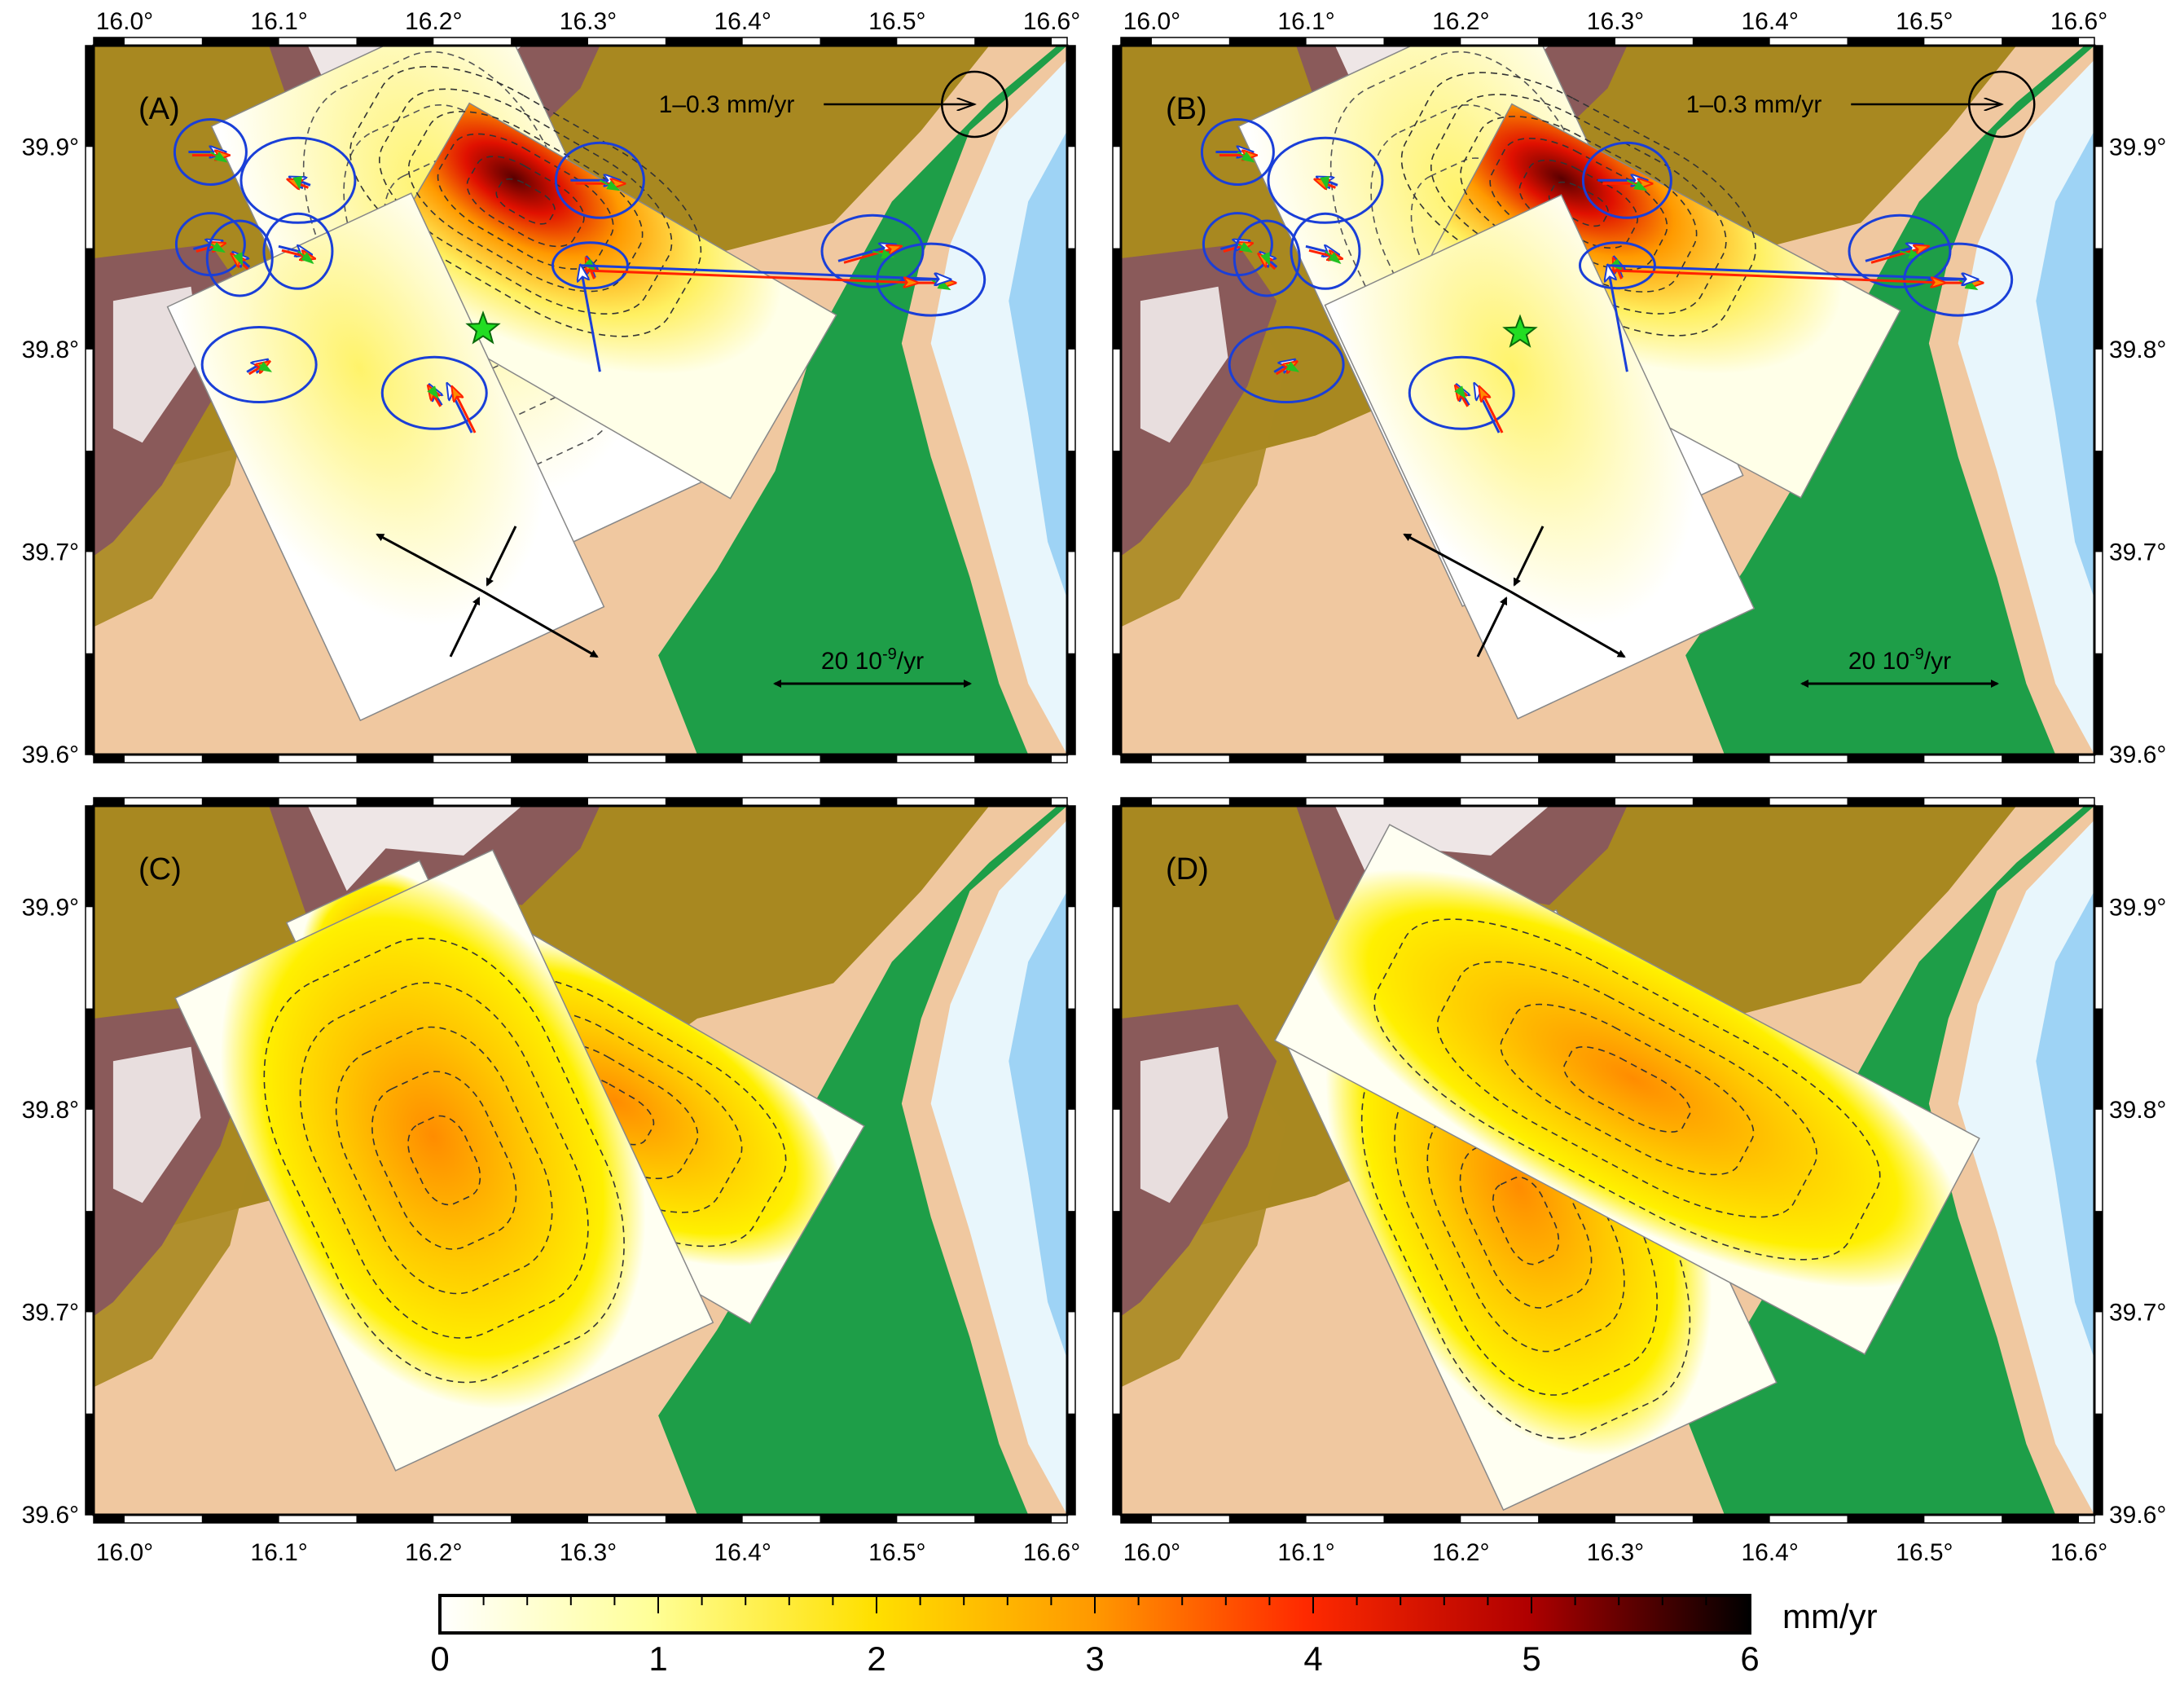 This screenshot has height=1681, width=2184. What do you see at coordinates (727, 104) in the screenshot?
I see `velocity-scale-label: 1–0.3 mm/yr` at bounding box center [727, 104].